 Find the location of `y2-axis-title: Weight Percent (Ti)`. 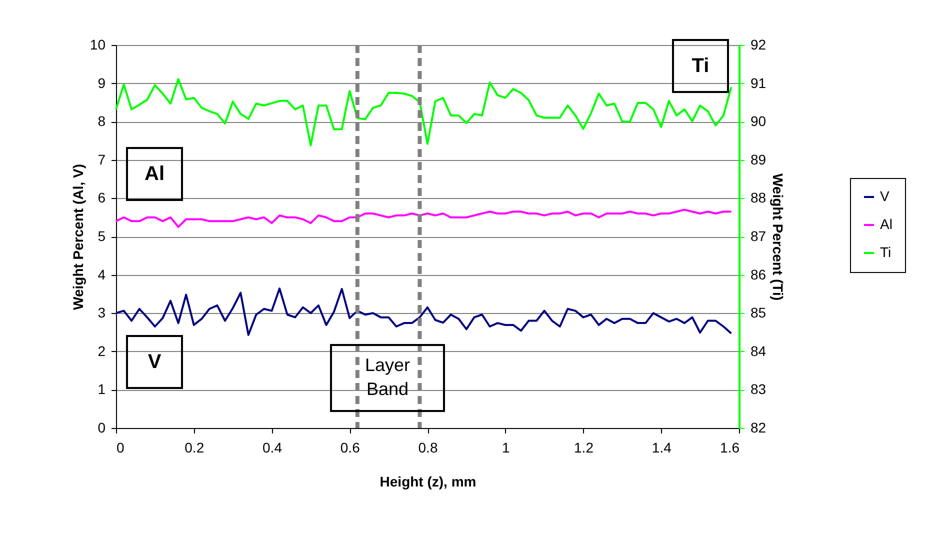

y2-axis-title: Weight Percent (Ti) is located at coordinates (778, 237).